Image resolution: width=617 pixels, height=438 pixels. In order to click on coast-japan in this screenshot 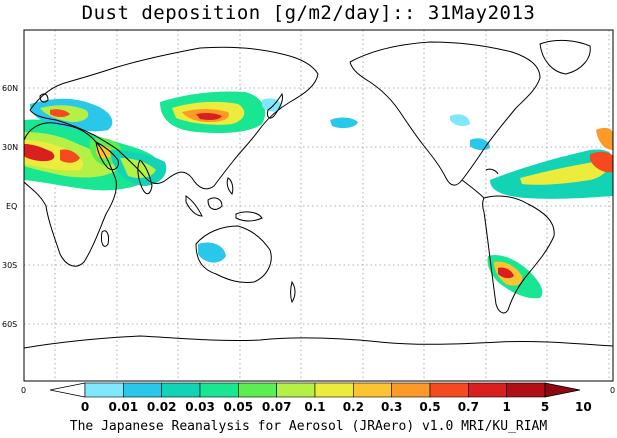, I will do `click(275, 105)`.